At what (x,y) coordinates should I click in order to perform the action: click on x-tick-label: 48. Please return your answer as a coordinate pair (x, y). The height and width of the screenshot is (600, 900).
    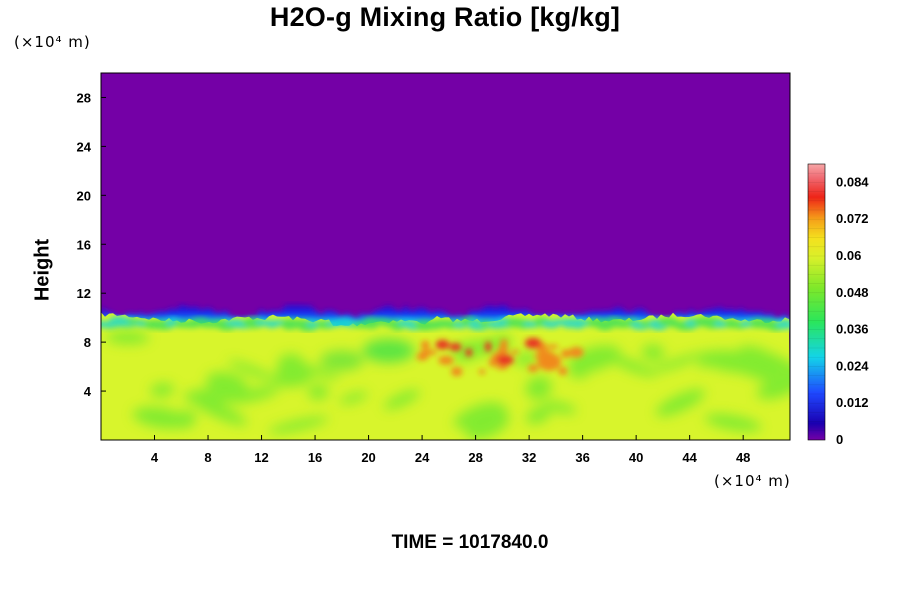
    Looking at the image, I should click on (743, 457).